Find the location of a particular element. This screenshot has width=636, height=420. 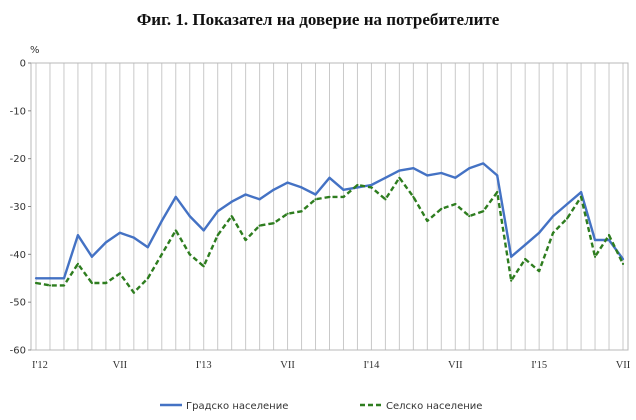

legend-label-rural: Селско население is located at coordinates (434, 406).